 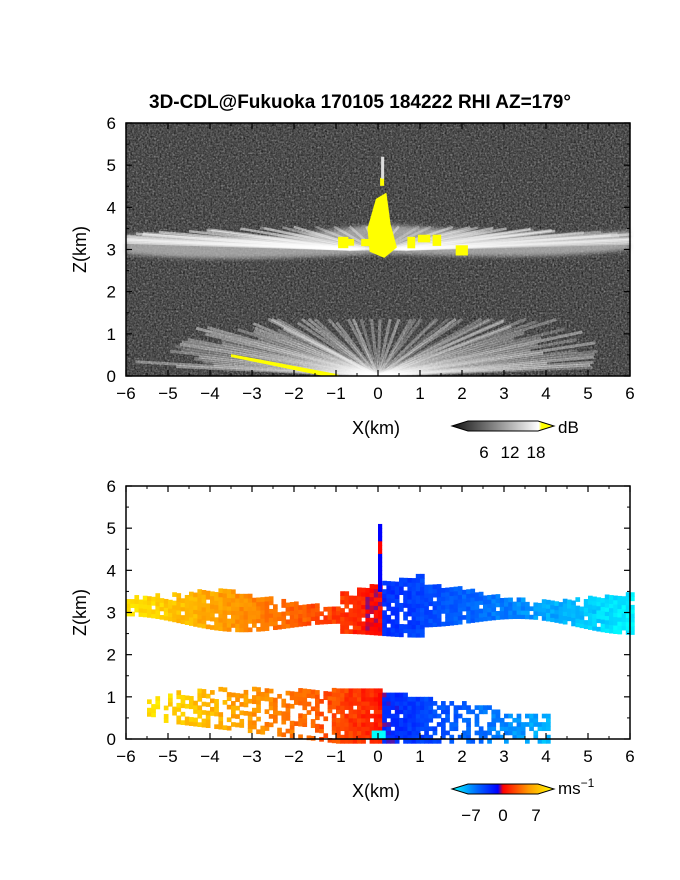 I want to click on y-tick-label: 6, so click(x=111, y=486).